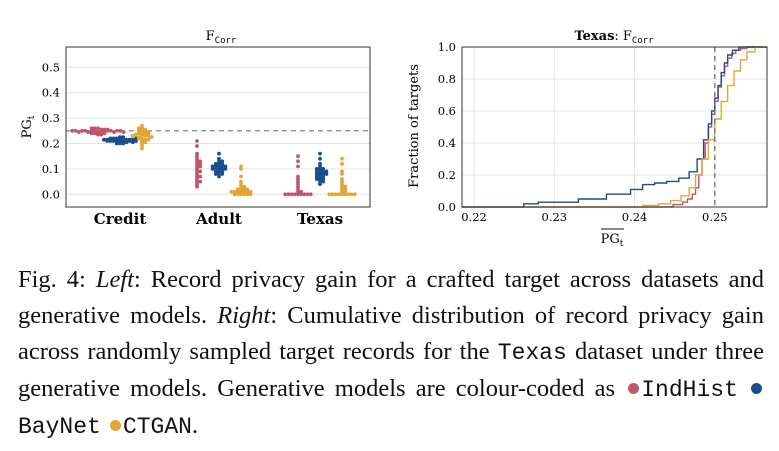 The width and height of the screenshot is (779, 451). I want to click on caption-end: ., so click(195, 425).